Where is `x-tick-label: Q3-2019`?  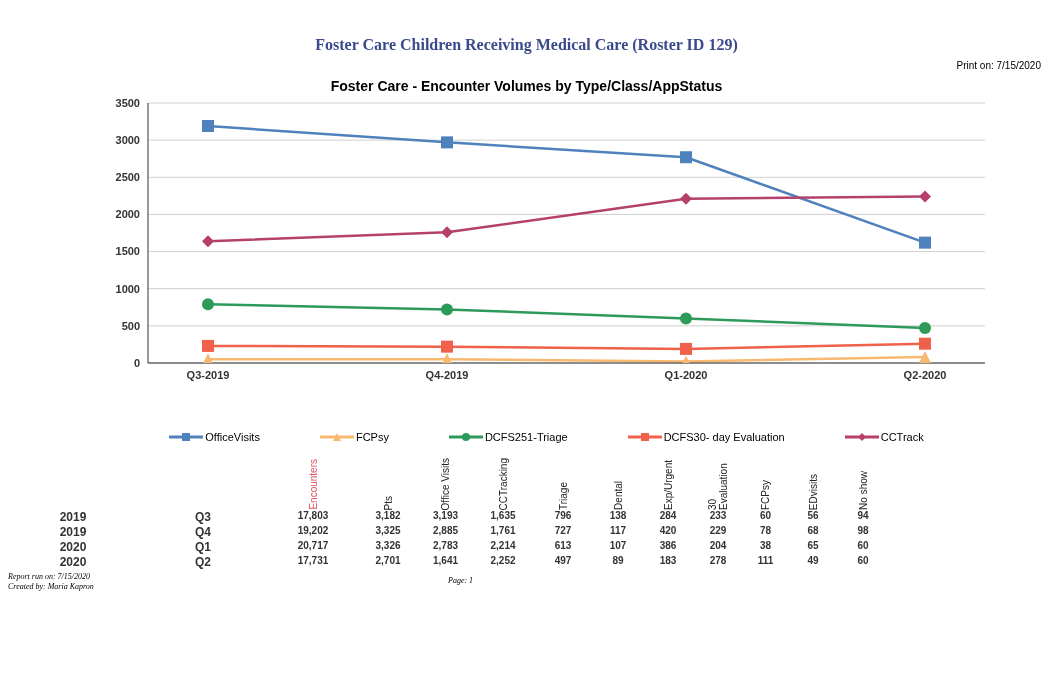 x-tick-label: Q3-2019 is located at coordinates (208, 374).